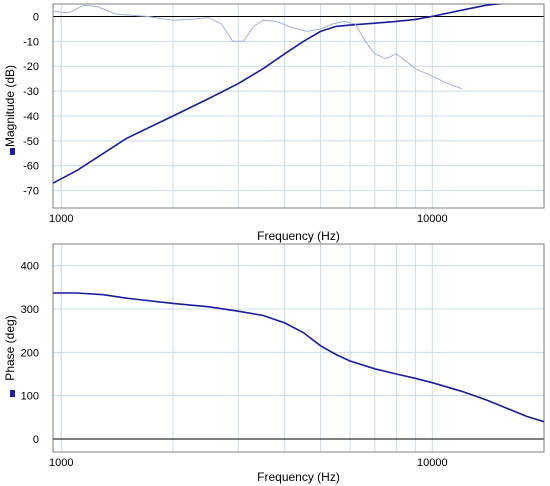 The width and height of the screenshot is (550, 486). Describe the element at coordinates (31, 192) in the screenshot. I see `magnitude-y-tick-label: -70` at that location.